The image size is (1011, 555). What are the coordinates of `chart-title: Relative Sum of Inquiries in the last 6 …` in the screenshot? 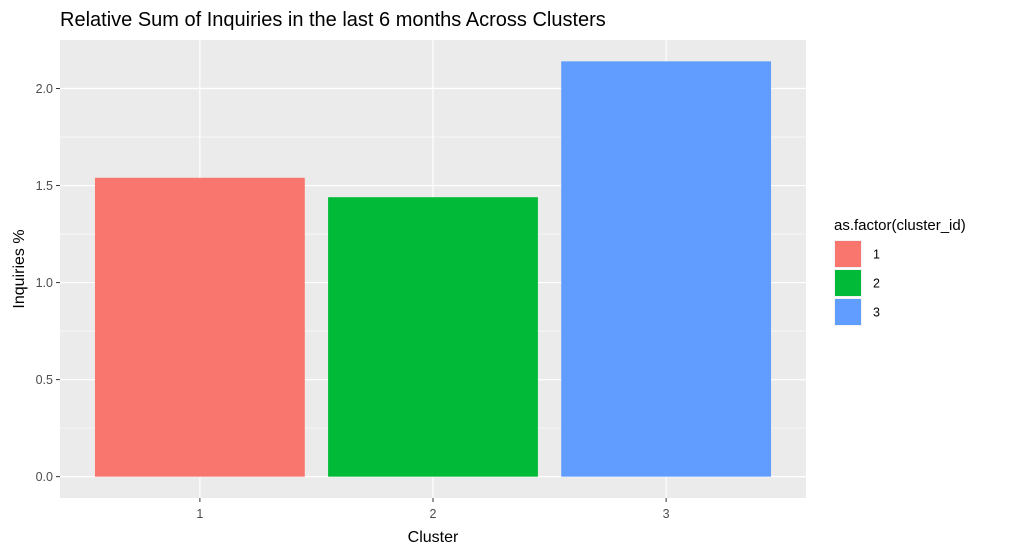 It's located at (333, 20).